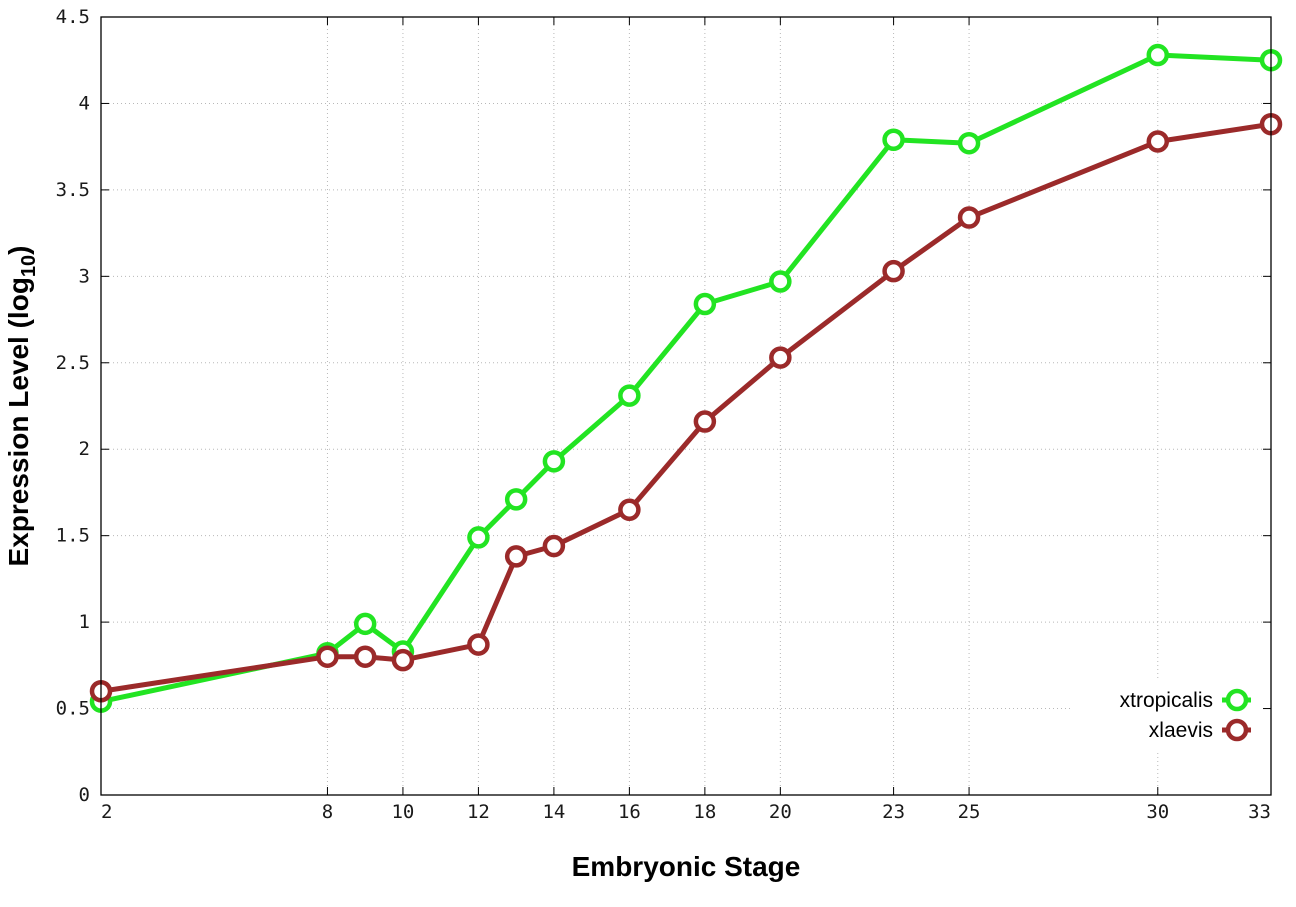 The image size is (1296, 907). What do you see at coordinates (73, 536) in the screenshot?
I see `y-tick-label: 1.5` at bounding box center [73, 536].